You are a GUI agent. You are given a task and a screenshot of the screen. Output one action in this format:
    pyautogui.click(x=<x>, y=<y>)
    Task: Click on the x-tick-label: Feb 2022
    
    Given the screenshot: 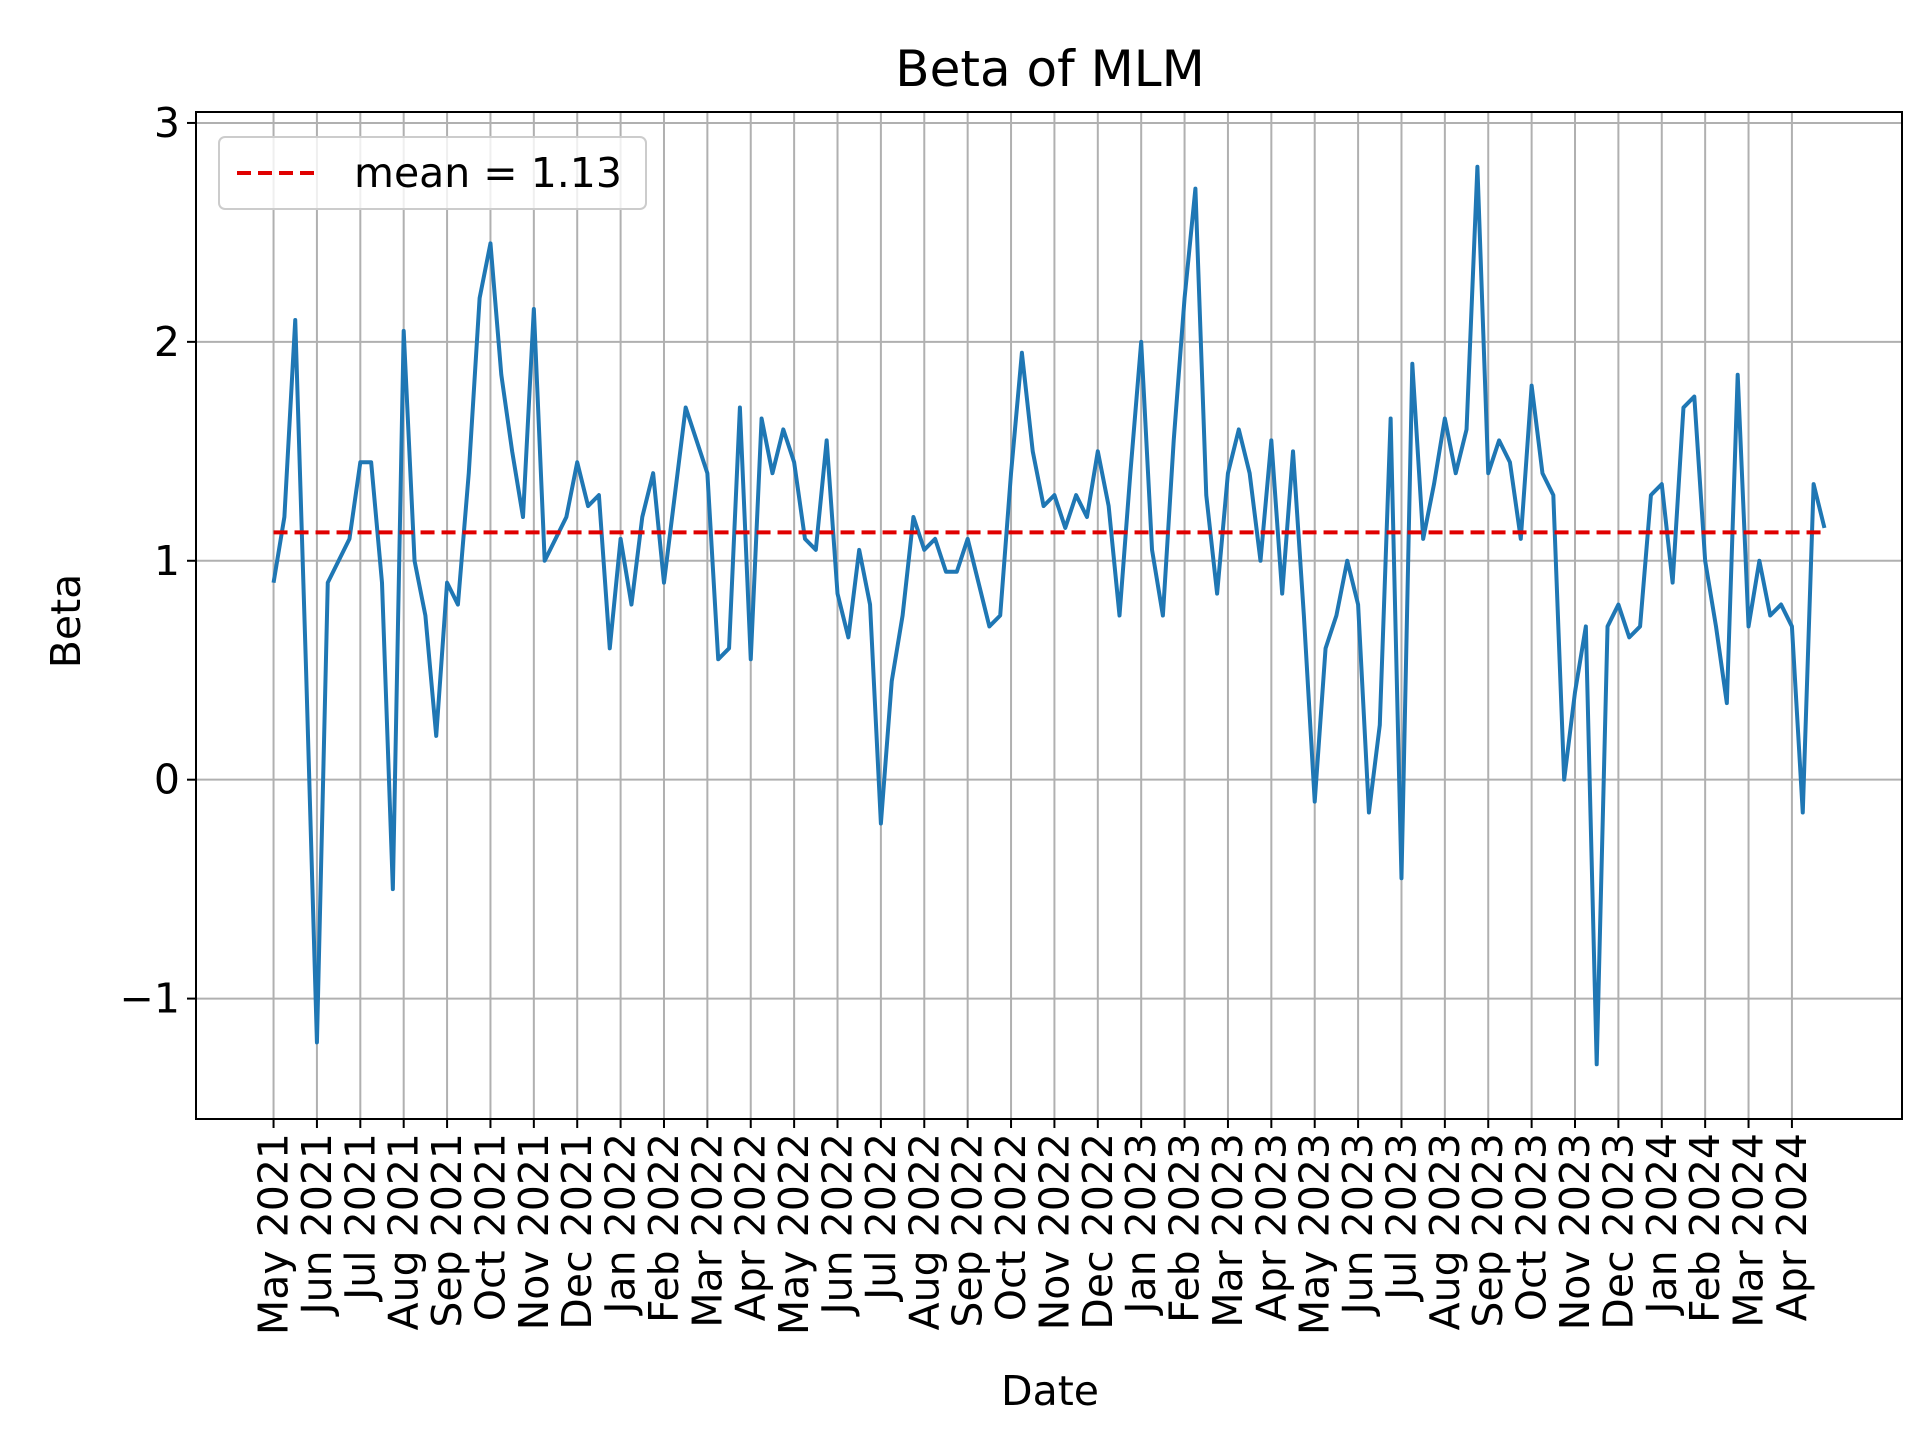 What is the action you would take?
    pyautogui.click(x=664, y=1228)
    